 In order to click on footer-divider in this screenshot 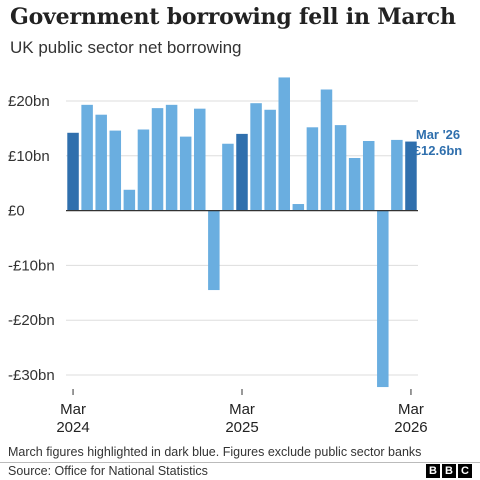, I will do `click(240, 462)`.